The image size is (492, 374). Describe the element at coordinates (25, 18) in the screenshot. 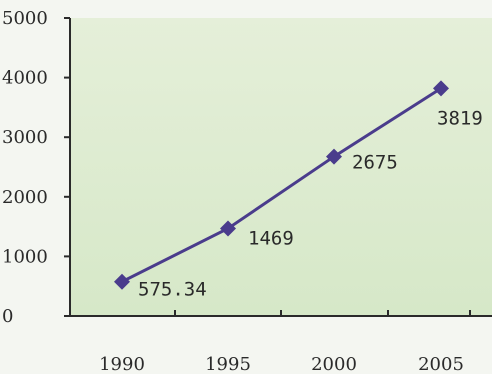

I see `y-tick-label: 5000` at that location.